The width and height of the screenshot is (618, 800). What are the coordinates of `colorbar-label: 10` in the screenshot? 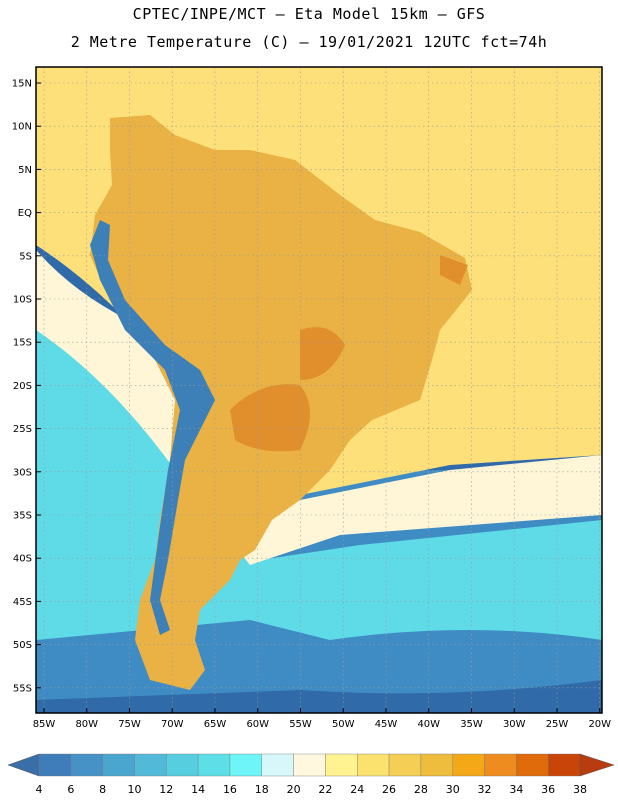 It's located at (134, 789).